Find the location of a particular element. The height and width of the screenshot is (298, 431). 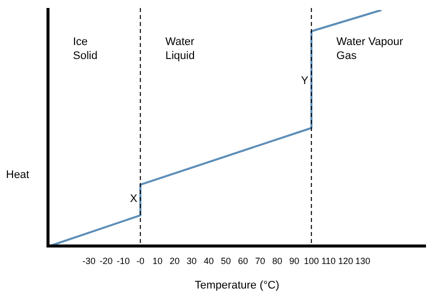

x-tick-label: 10 is located at coordinates (157, 261).